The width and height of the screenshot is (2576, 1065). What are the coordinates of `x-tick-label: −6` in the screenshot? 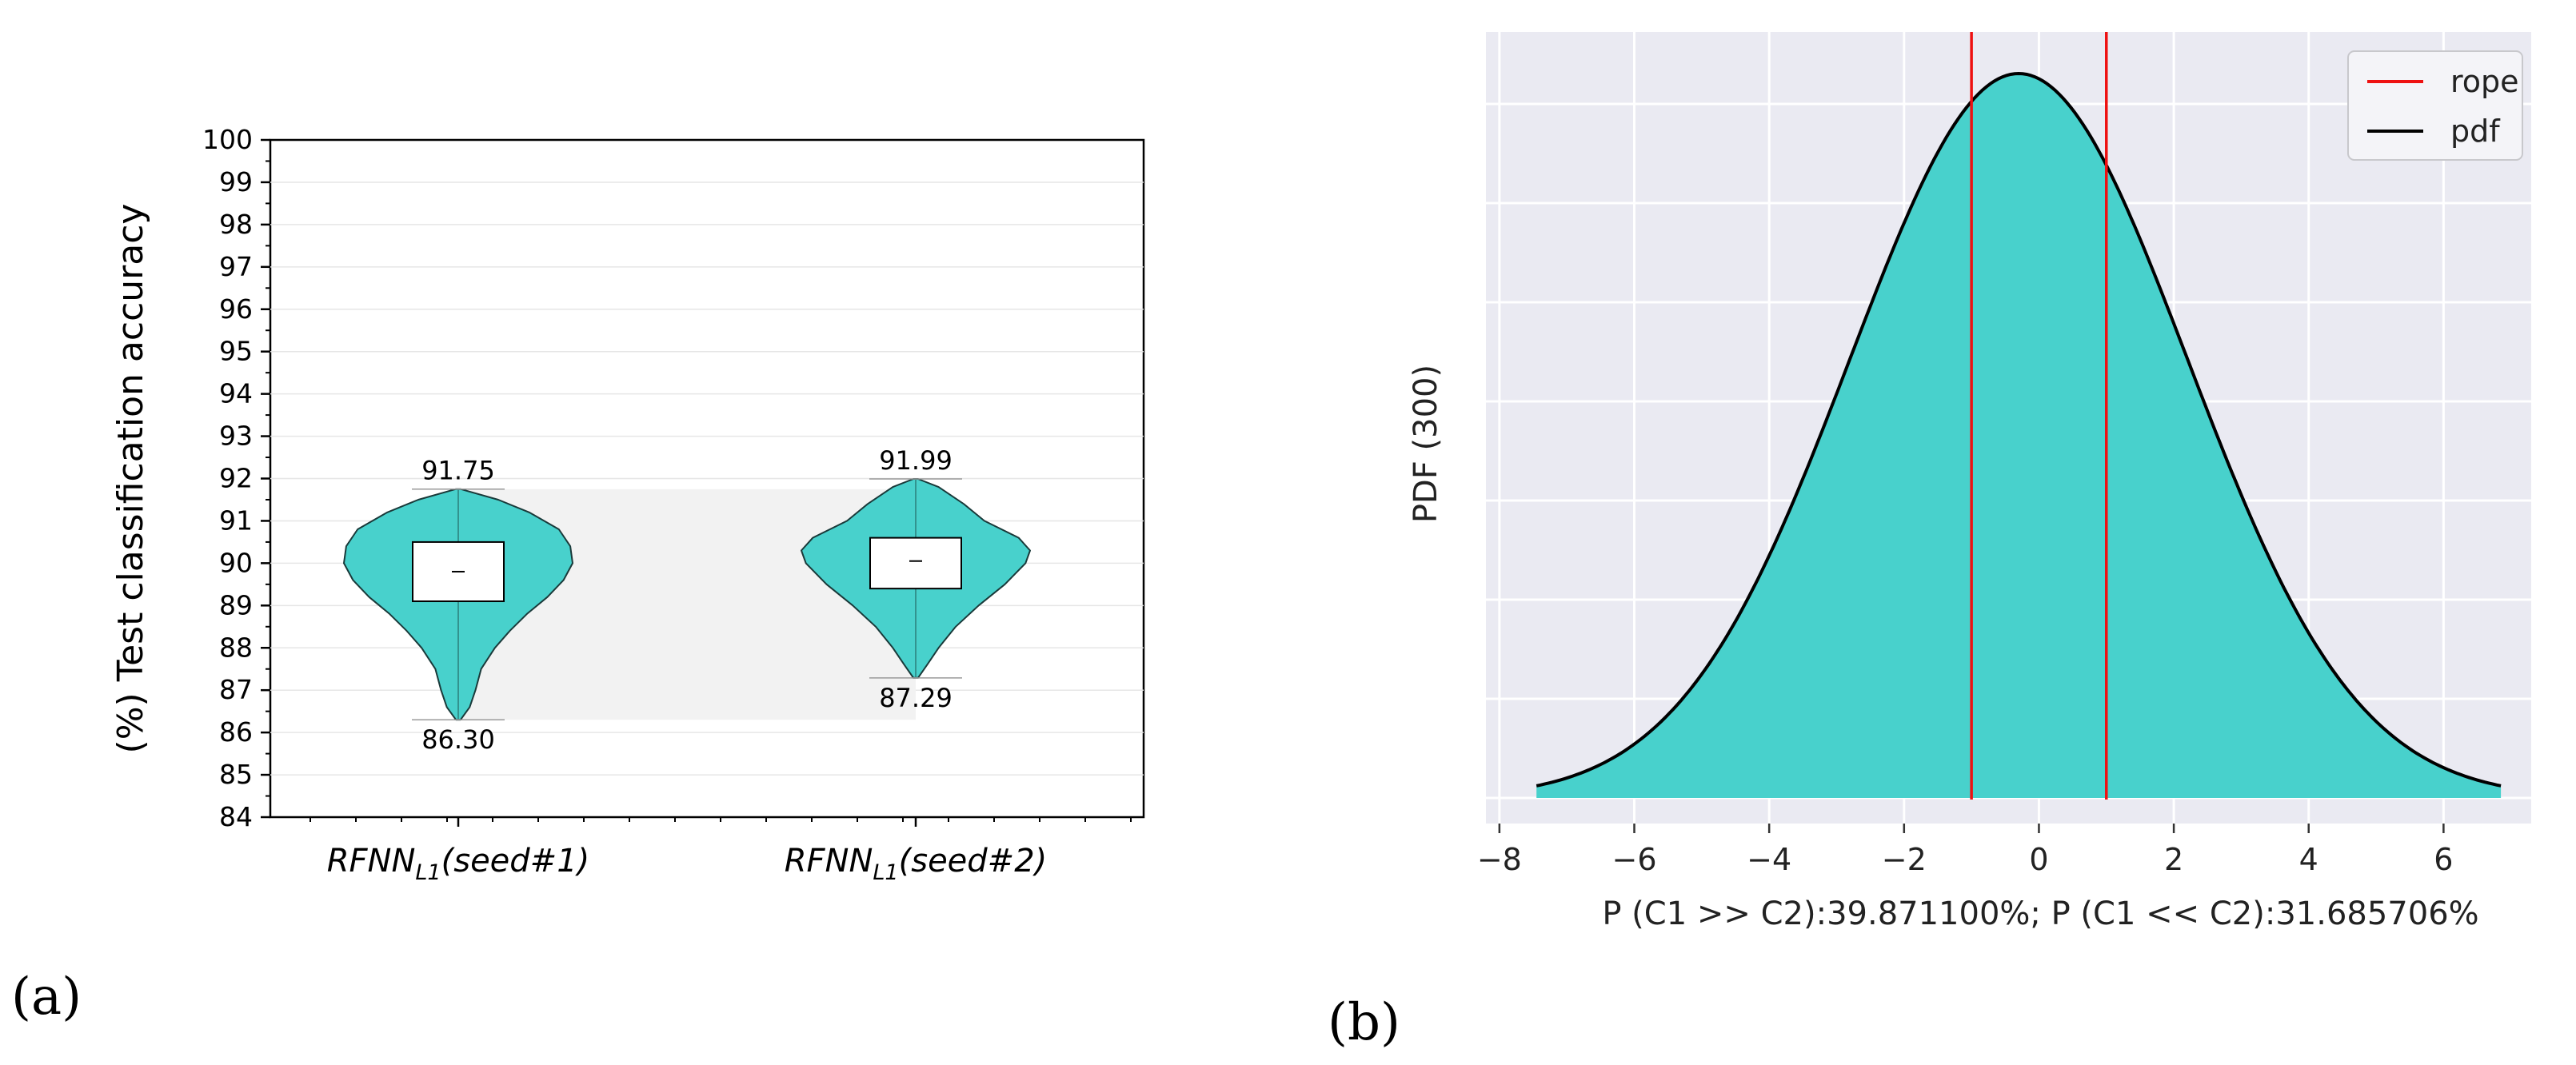 It's located at (1633, 859).